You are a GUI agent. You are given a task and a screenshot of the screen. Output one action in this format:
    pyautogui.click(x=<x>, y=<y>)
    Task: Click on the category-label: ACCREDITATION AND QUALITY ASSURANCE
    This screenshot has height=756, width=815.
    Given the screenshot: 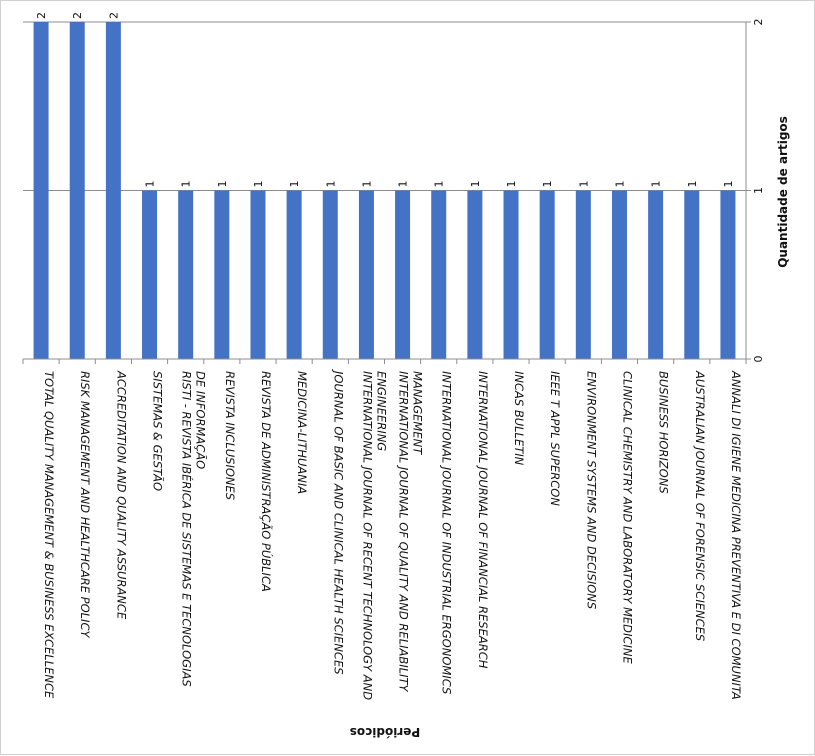 What is the action you would take?
    pyautogui.click(x=121, y=495)
    